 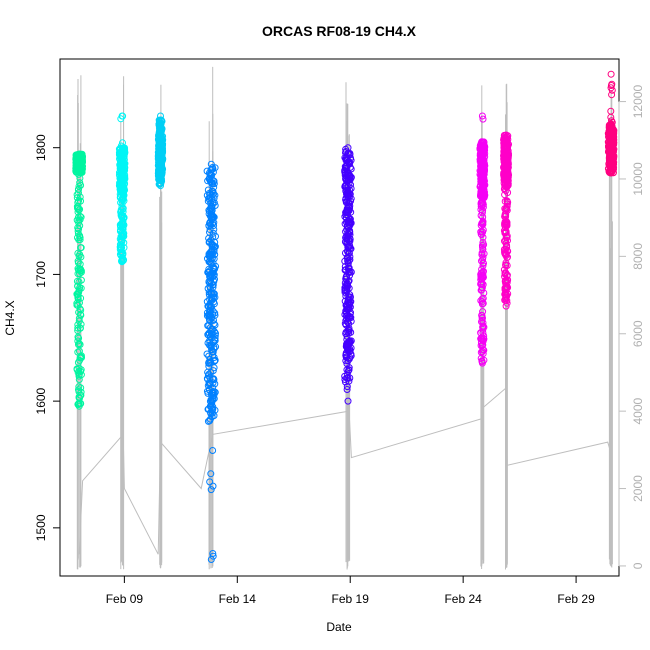 What do you see at coordinates (160, 151) in the screenshot?
I see `flight-3-points` at bounding box center [160, 151].